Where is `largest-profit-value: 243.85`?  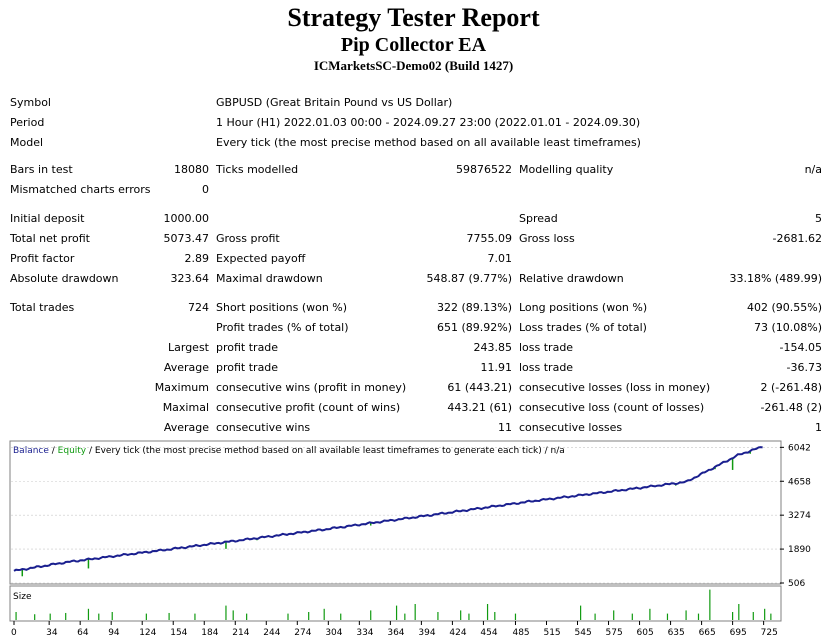 largest-profit-value: 243.85 is located at coordinates (493, 347).